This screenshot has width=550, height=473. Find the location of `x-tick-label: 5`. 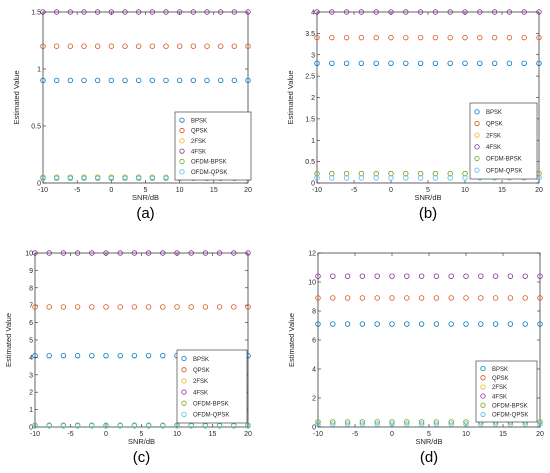

x-tick-label: 5 is located at coordinates (142, 434).